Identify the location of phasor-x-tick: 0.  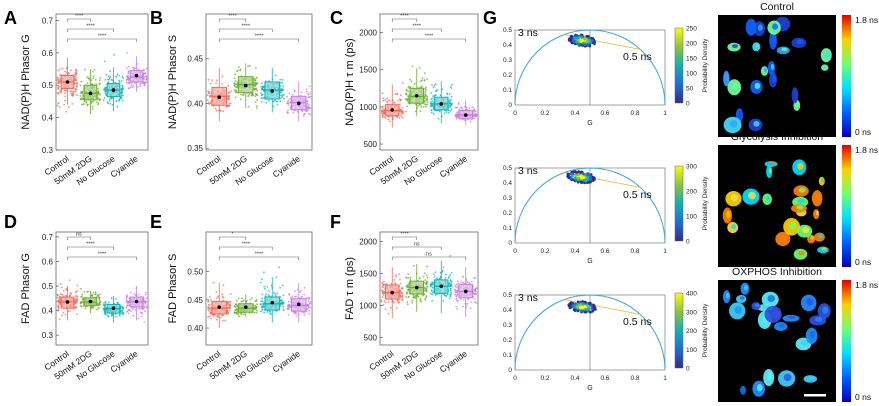
(515, 113).